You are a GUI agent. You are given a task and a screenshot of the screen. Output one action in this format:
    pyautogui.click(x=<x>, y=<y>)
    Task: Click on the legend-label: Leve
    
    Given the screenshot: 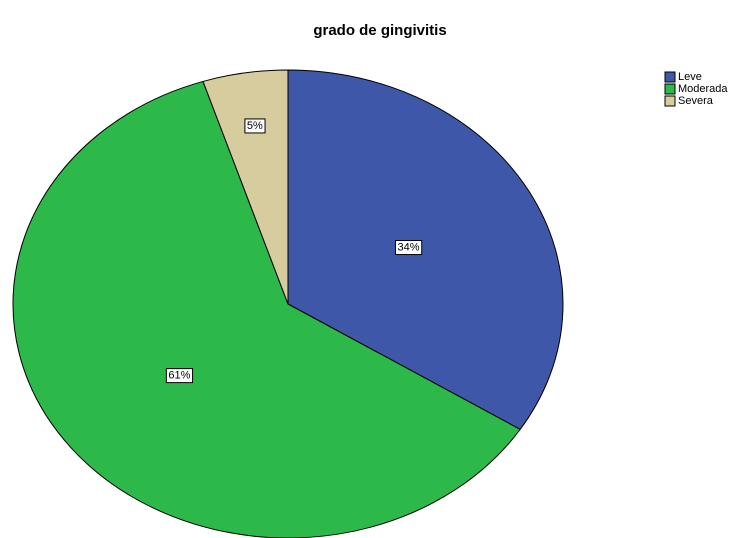 What is the action you would take?
    pyautogui.click(x=690, y=77)
    